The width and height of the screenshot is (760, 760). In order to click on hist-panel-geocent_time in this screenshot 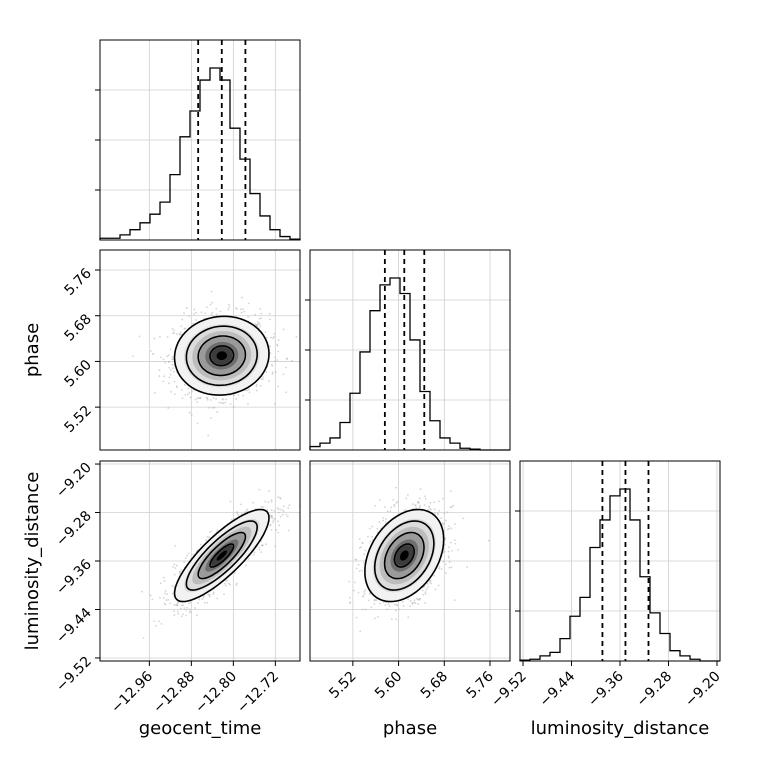, I will do `click(198, 140)`.